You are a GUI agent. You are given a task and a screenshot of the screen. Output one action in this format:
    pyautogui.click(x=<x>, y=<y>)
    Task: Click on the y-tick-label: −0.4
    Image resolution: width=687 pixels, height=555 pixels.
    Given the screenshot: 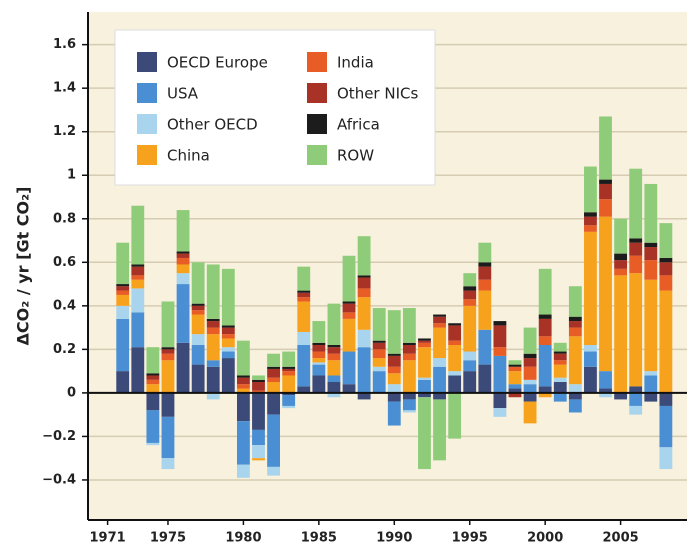 What is the action you would take?
    pyautogui.click(x=59, y=479)
    